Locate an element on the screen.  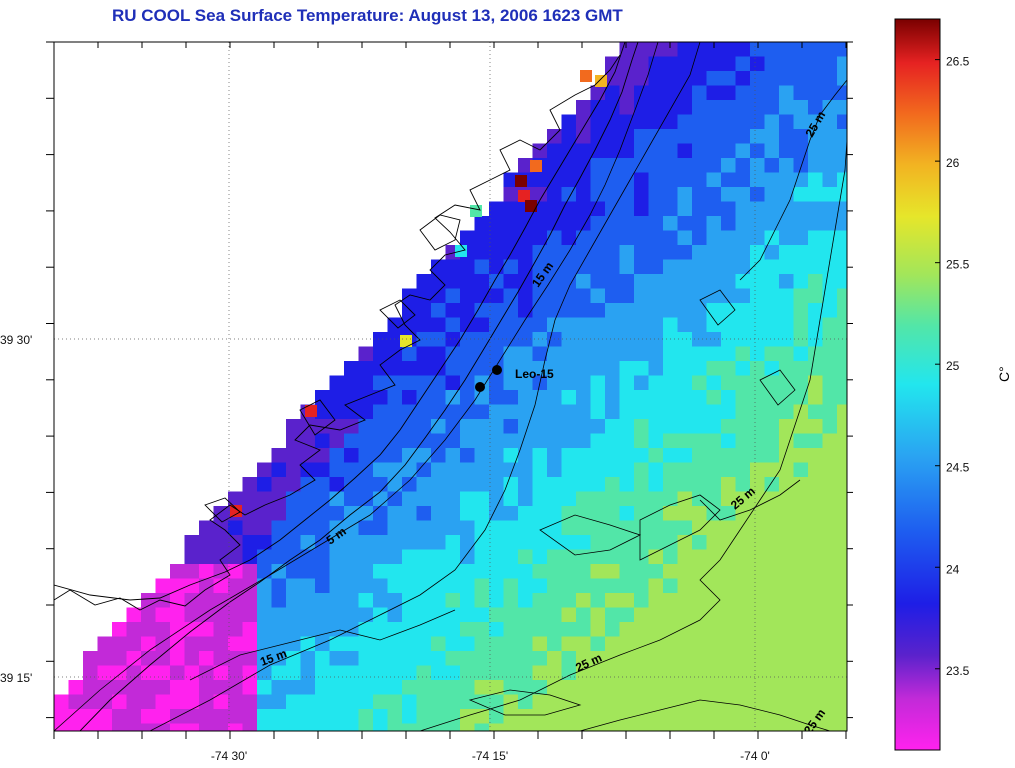
leo15-node-marker is located at coordinates (480, 387).